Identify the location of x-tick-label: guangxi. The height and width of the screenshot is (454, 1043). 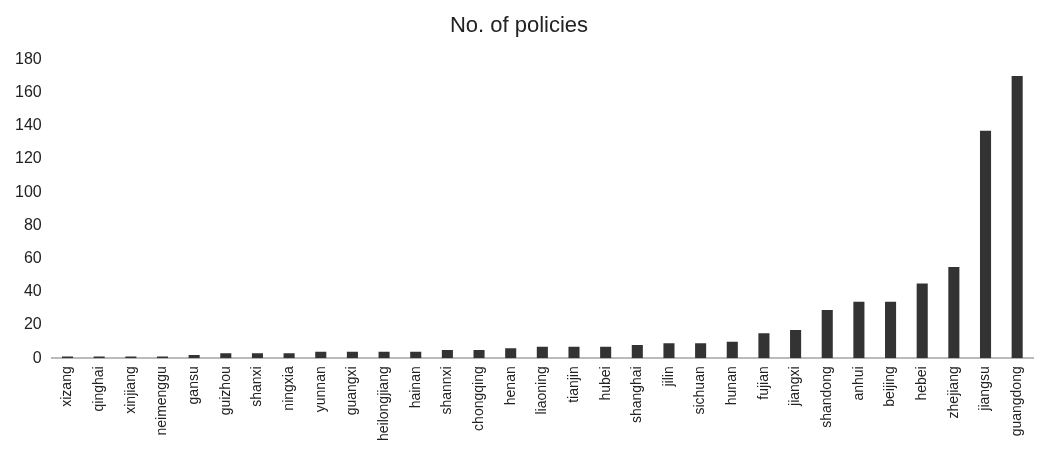
(351, 391).